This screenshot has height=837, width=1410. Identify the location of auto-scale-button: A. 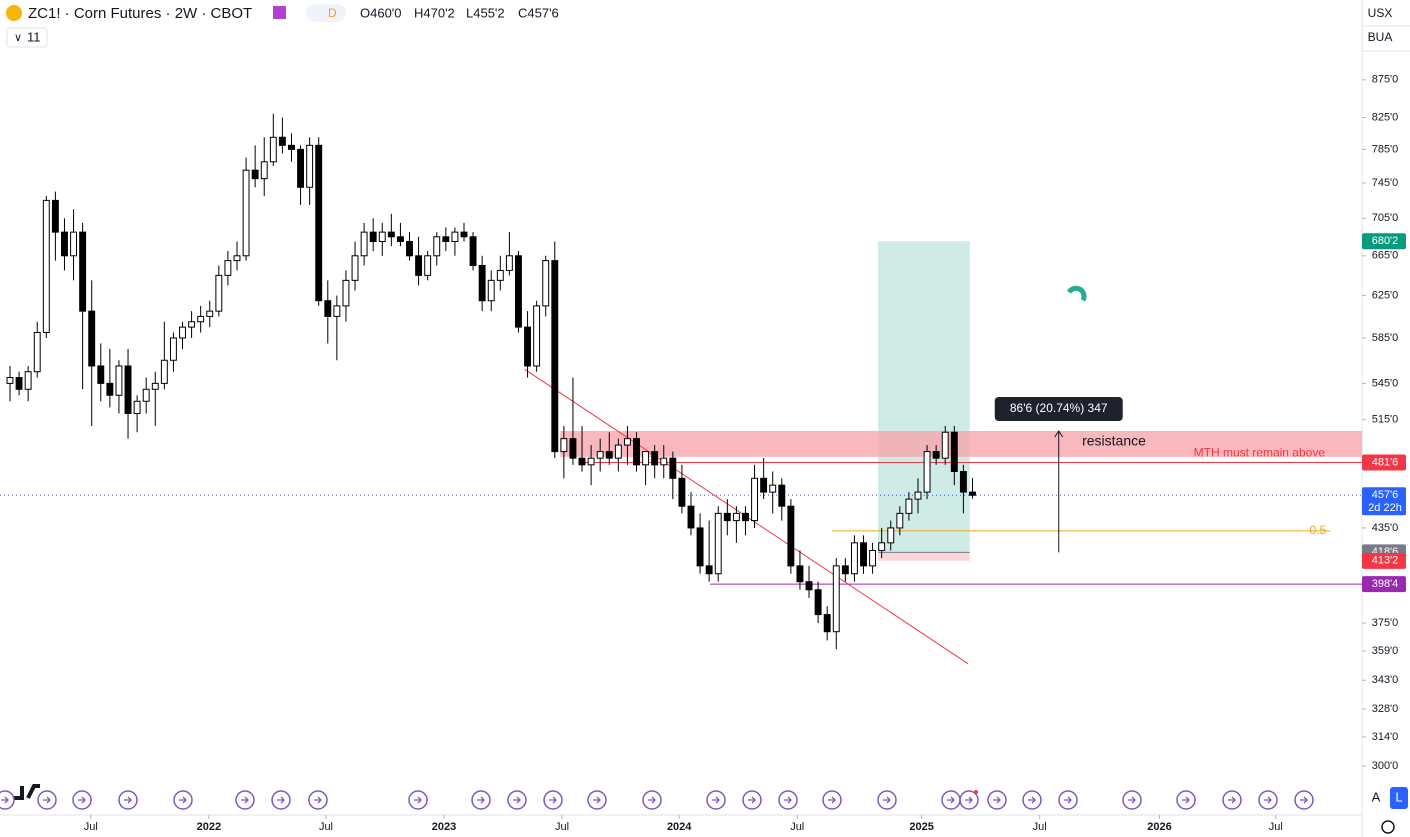
(1376, 796).